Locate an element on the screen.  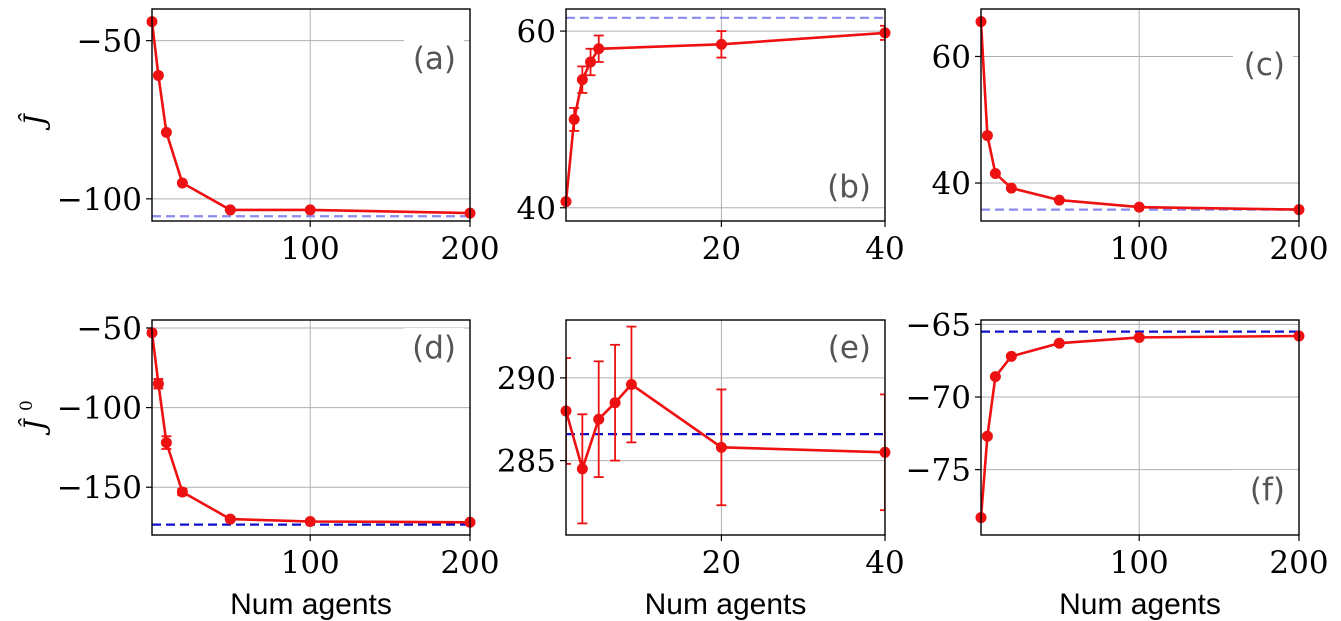
panel-a: (a) 100 200 −50 −100 is located at coordinates (278, 137).